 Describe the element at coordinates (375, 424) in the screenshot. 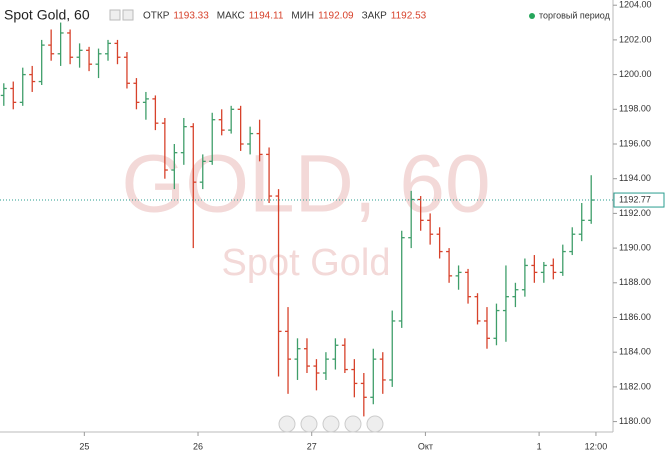

I see `scroll-right` at that location.